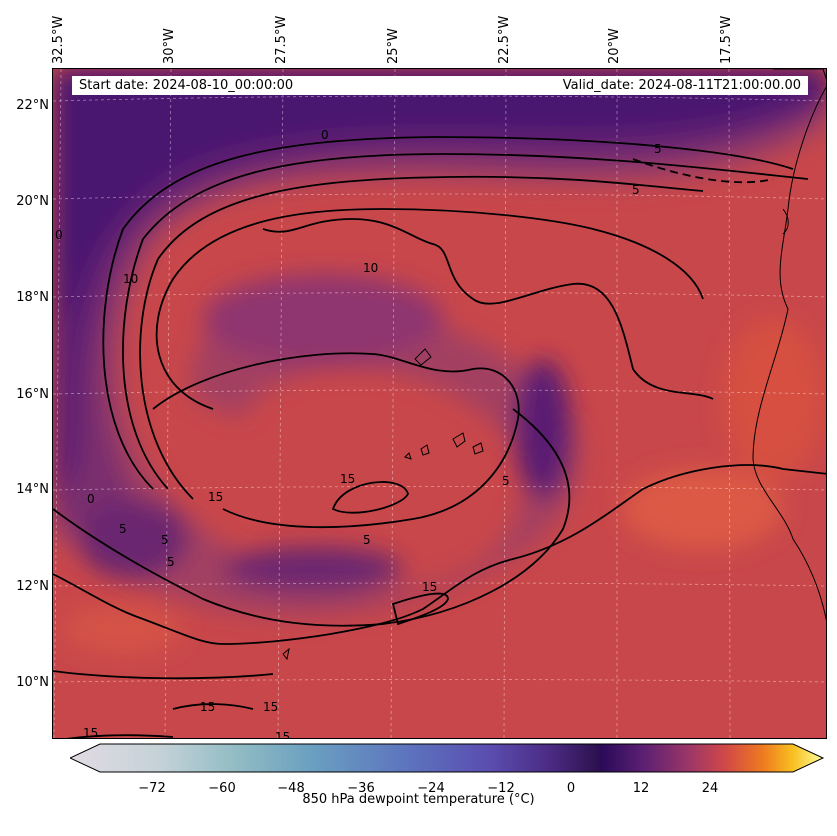 The width and height of the screenshot is (837, 836). What do you see at coordinates (32, 586) in the screenshot?
I see `lat-label: 12°N` at bounding box center [32, 586].